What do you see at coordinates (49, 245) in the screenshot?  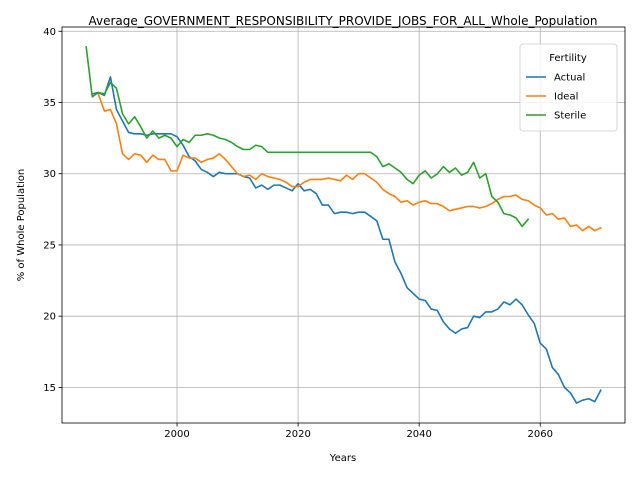 I see `y-tick-label: 25` at bounding box center [49, 245].